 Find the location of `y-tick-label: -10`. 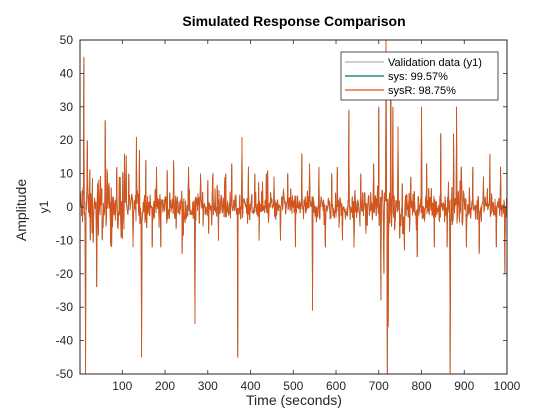

y-tick-label: -10 is located at coordinates (65, 240).